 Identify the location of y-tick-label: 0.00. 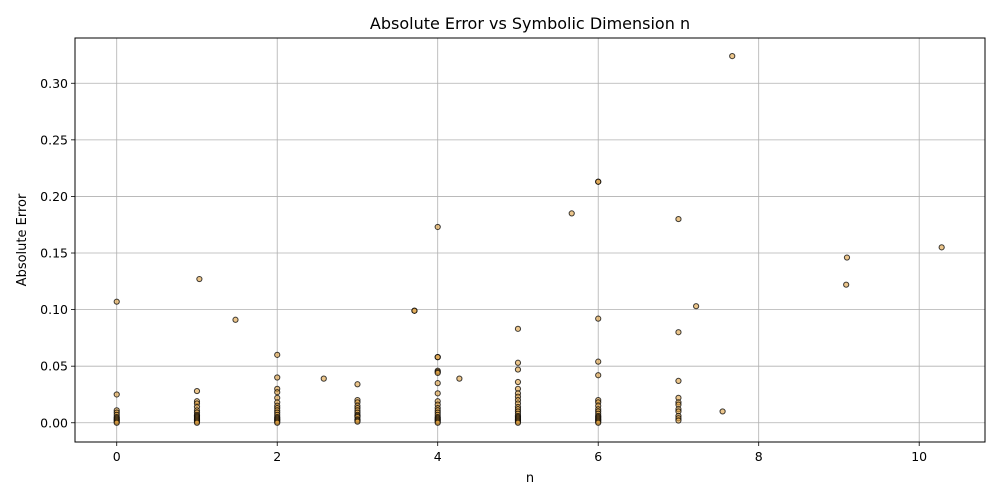
(54, 422).